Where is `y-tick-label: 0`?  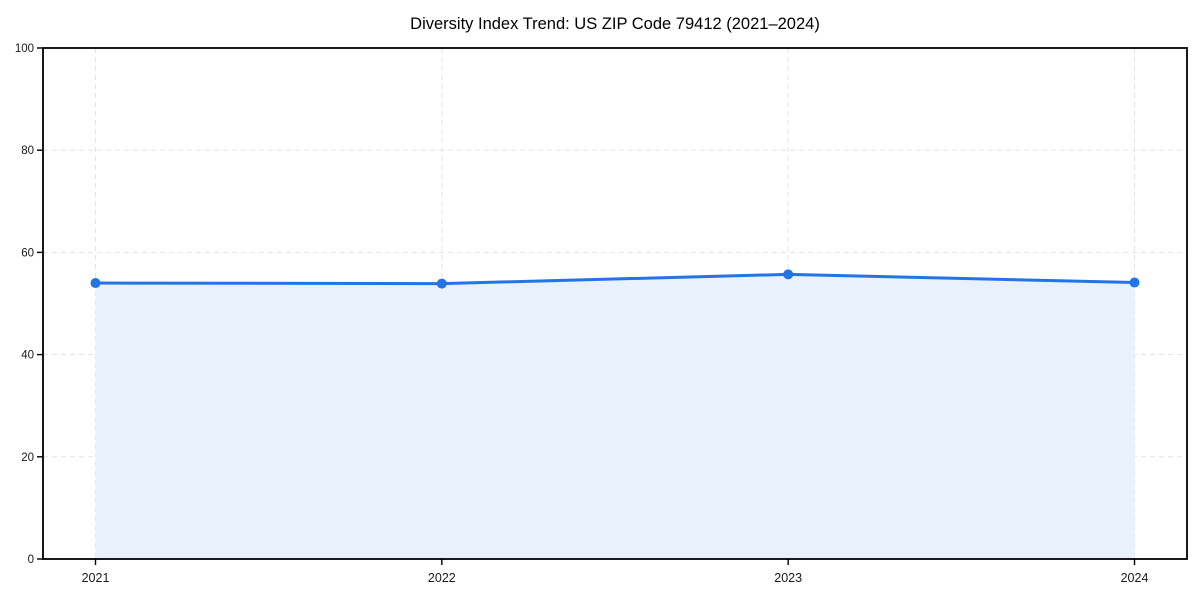 y-tick-label: 0 is located at coordinates (31, 560).